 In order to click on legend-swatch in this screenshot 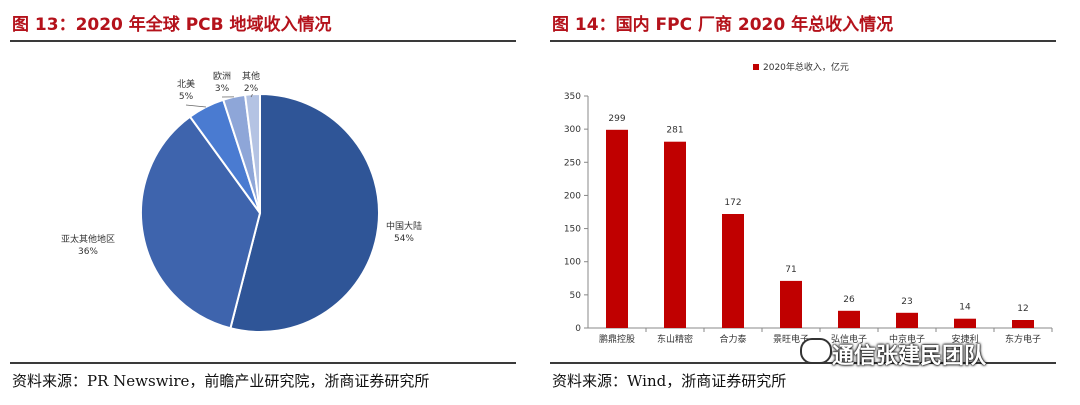, I will do `click(756, 67)`.